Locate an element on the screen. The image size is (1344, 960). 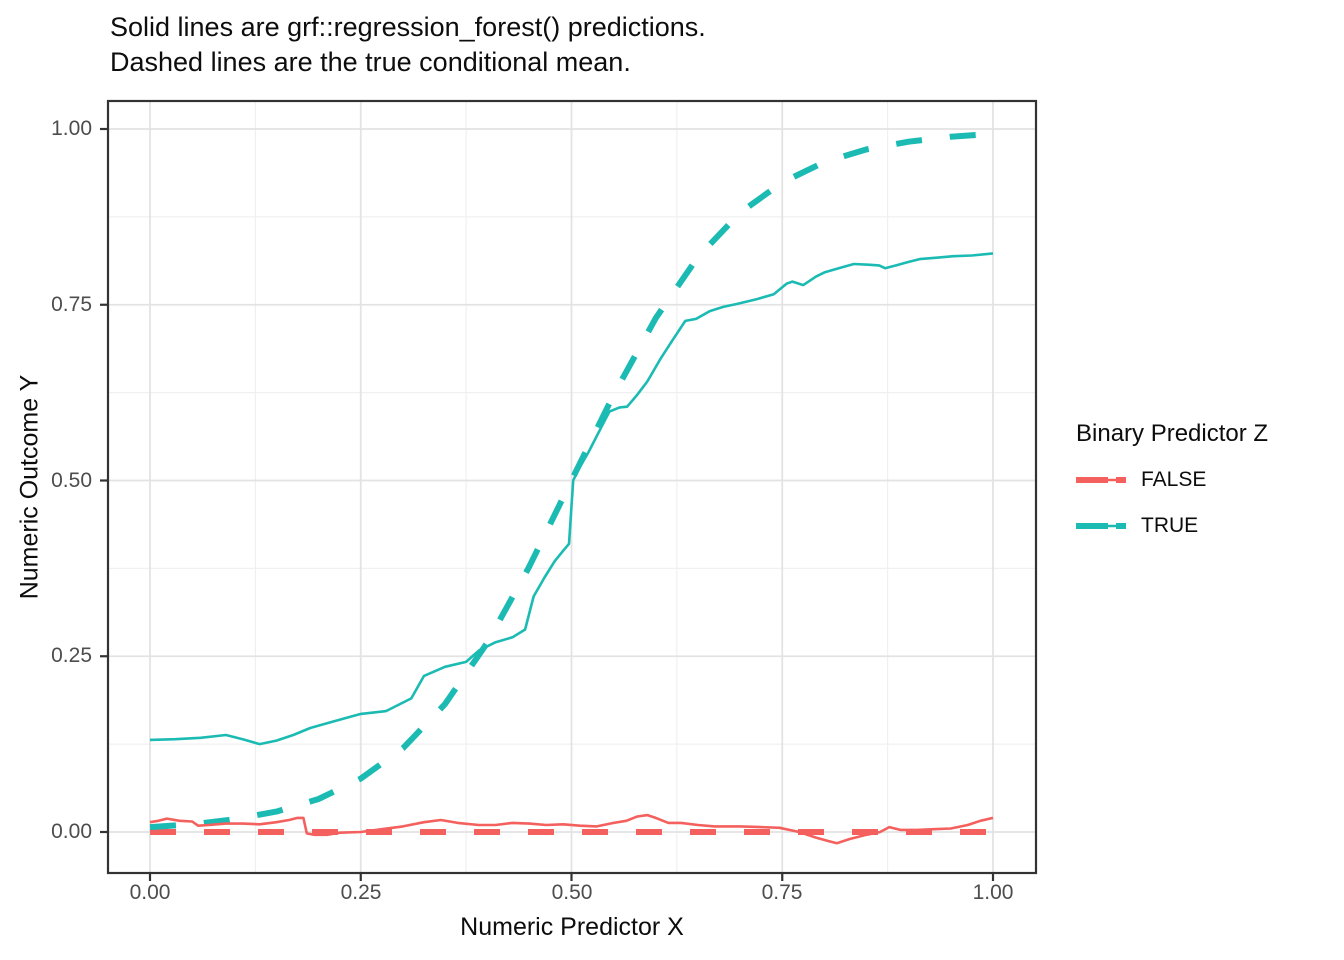
x-axis-title: Numeric Predictor X is located at coordinates (572, 927).